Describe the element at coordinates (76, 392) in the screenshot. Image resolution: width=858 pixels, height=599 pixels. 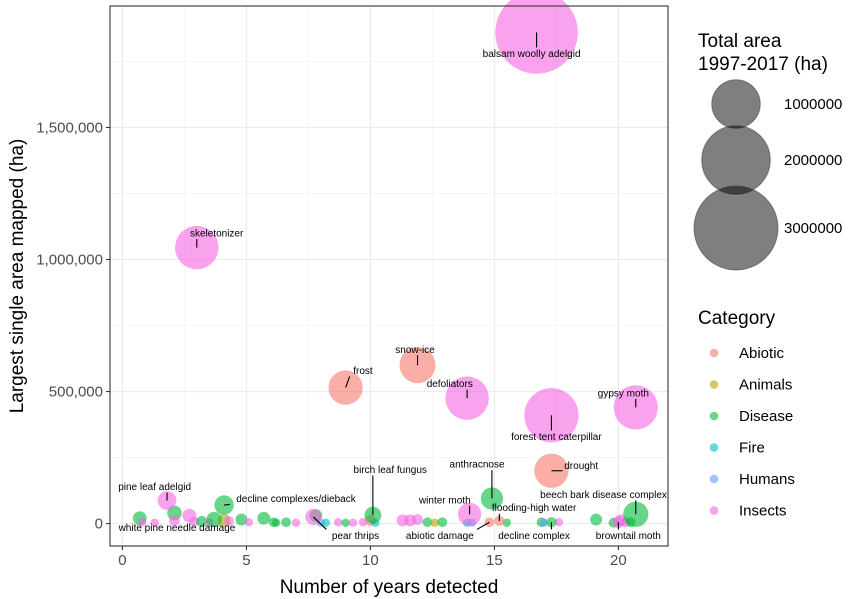
I see `y-tick-label: 500,000` at that location.